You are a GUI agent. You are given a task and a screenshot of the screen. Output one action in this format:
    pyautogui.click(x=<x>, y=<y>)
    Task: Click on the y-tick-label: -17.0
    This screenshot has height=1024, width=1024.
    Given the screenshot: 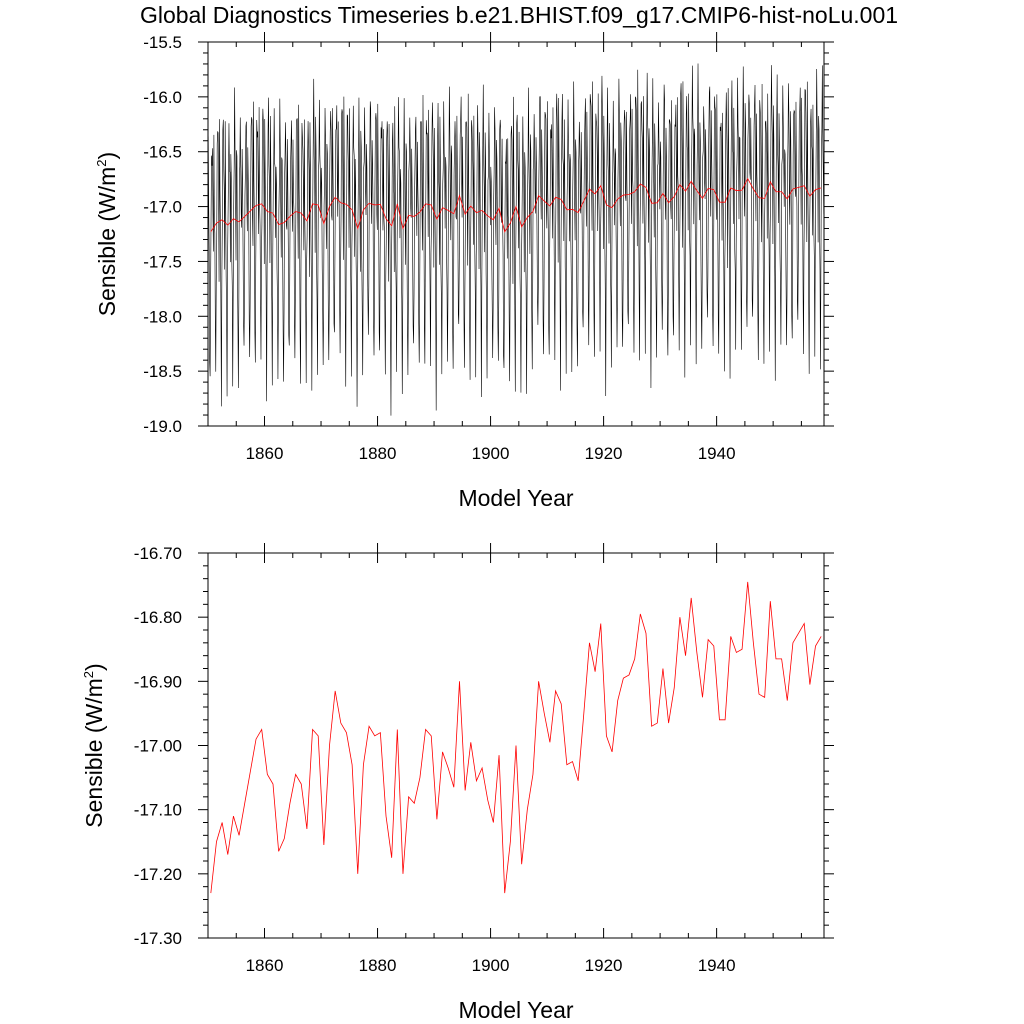 What is the action you would take?
    pyautogui.click(x=162, y=207)
    